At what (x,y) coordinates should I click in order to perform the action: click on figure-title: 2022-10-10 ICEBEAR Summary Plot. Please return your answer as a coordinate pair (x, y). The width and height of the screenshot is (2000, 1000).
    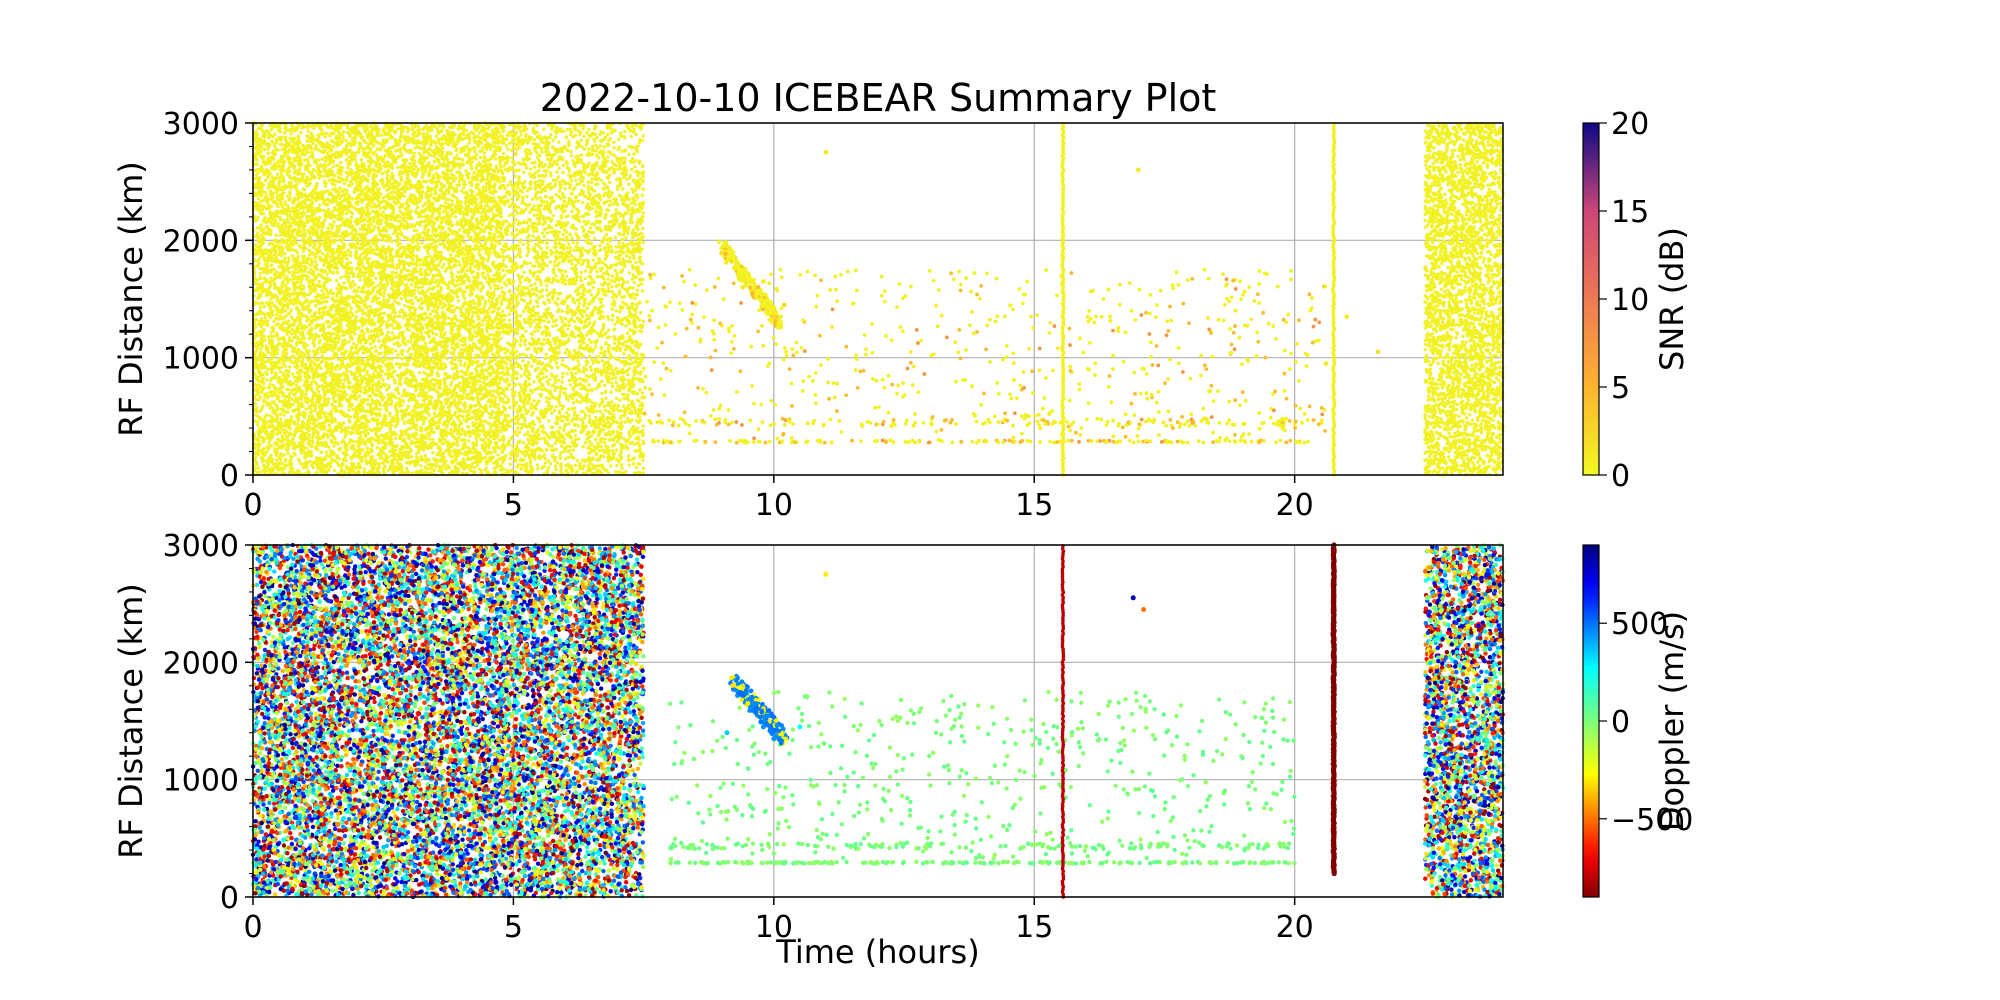
    Looking at the image, I should click on (878, 98).